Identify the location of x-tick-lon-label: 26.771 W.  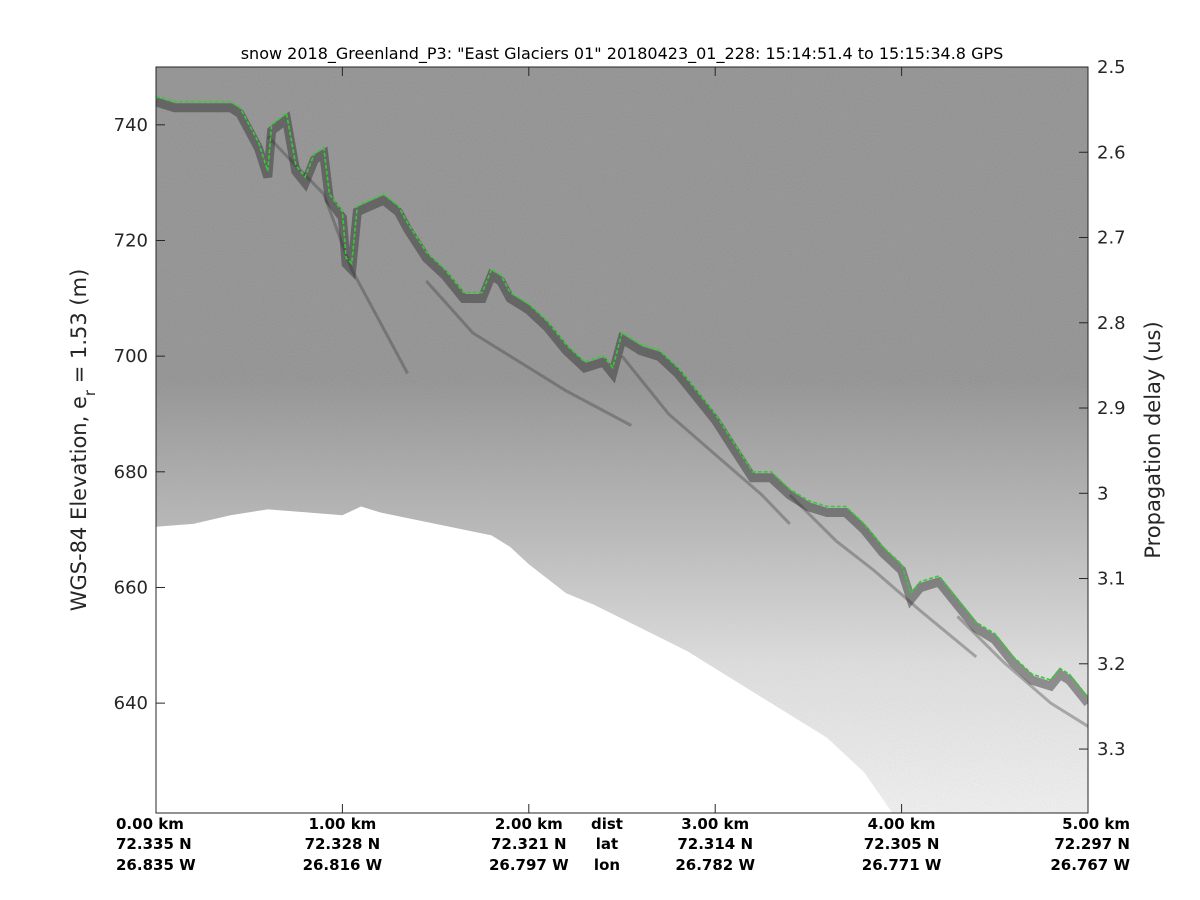
(902, 865).